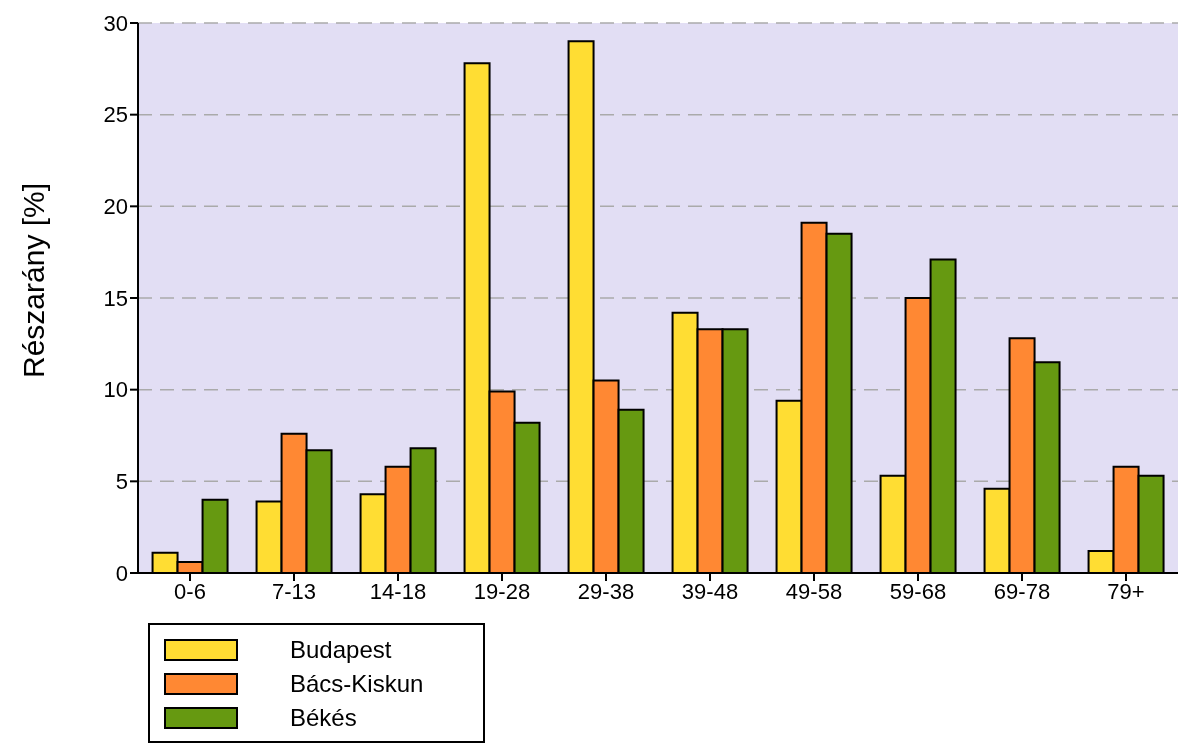  I want to click on y-tick-label: 30, so click(115, 23).